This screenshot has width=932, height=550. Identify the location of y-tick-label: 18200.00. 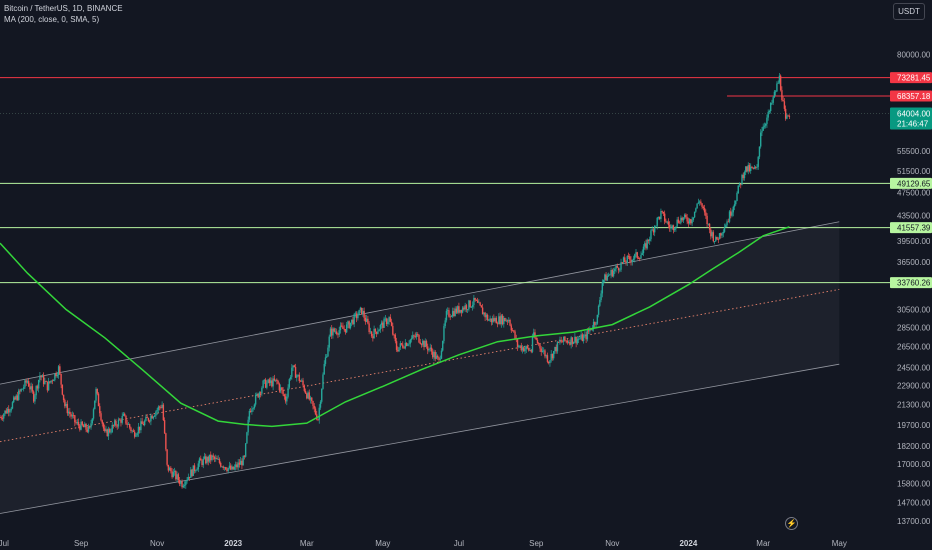
(914, 446).